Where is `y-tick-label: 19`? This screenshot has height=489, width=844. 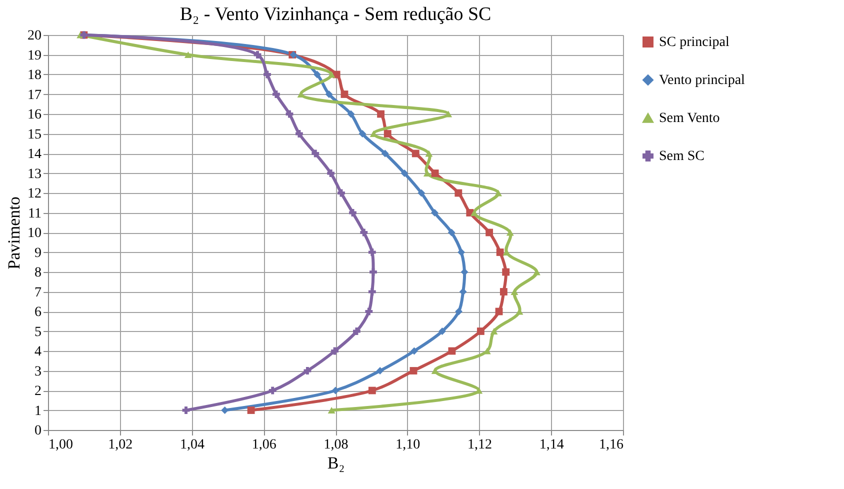
y-tick-label: 19 is located at coordinates (35, 56).